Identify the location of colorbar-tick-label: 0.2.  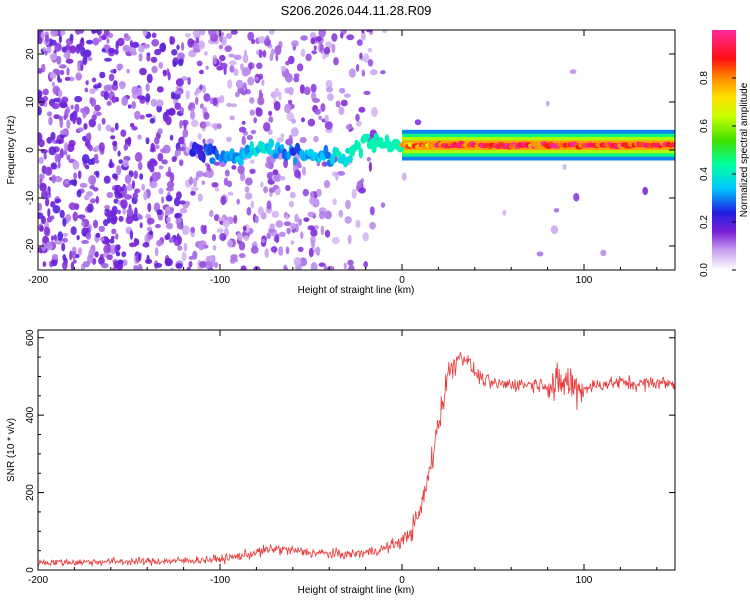
(704, 222).